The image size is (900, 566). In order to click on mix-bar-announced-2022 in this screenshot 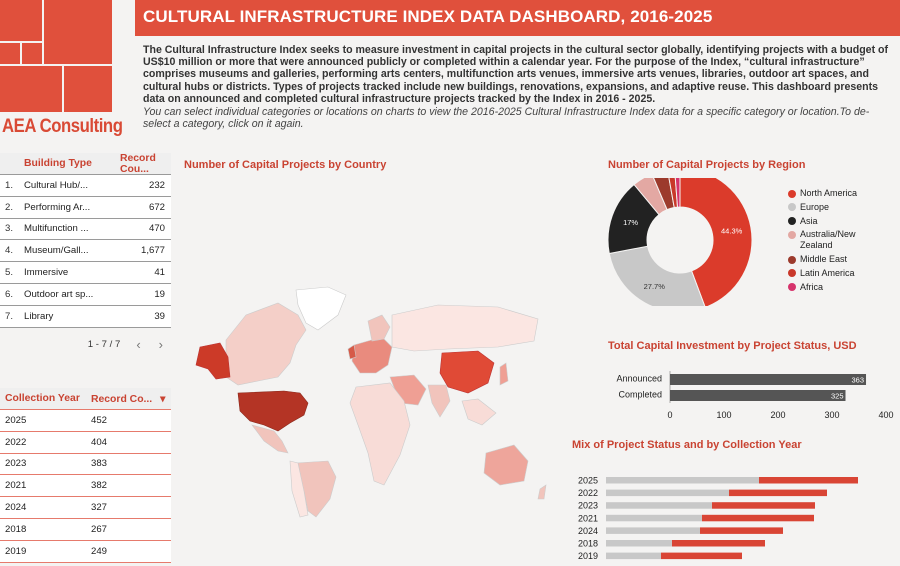, I will do `click(778, 493)`.